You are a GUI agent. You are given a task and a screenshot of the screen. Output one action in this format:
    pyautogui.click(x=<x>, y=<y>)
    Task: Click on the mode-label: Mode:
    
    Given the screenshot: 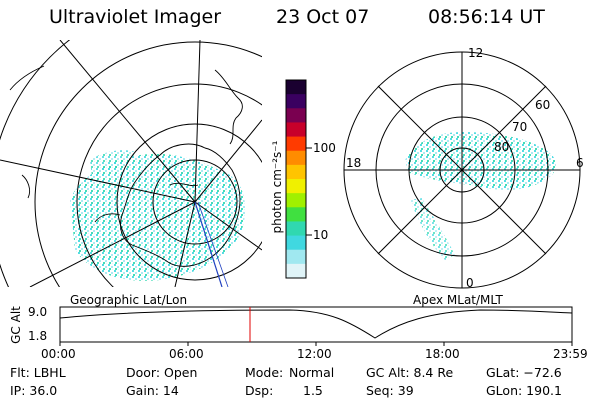 What is the action you would take?
    pyautogui.click(x=264, y=372)
    